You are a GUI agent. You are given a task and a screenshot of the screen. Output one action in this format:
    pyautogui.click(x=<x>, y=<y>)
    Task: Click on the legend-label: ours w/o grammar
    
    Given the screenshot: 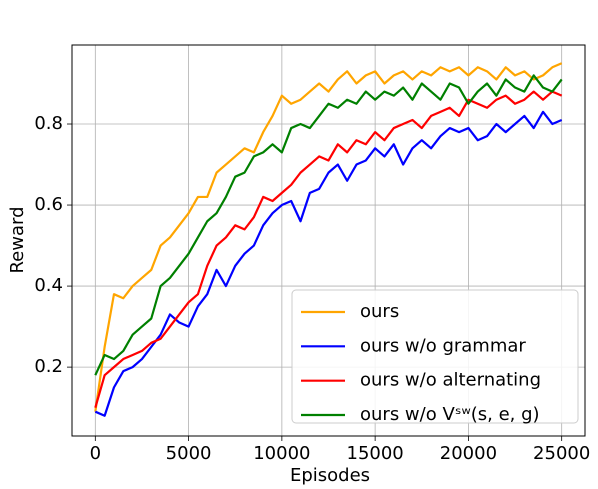 What is the action you would take?
    pyautogui.click(x=443, y=345)
    